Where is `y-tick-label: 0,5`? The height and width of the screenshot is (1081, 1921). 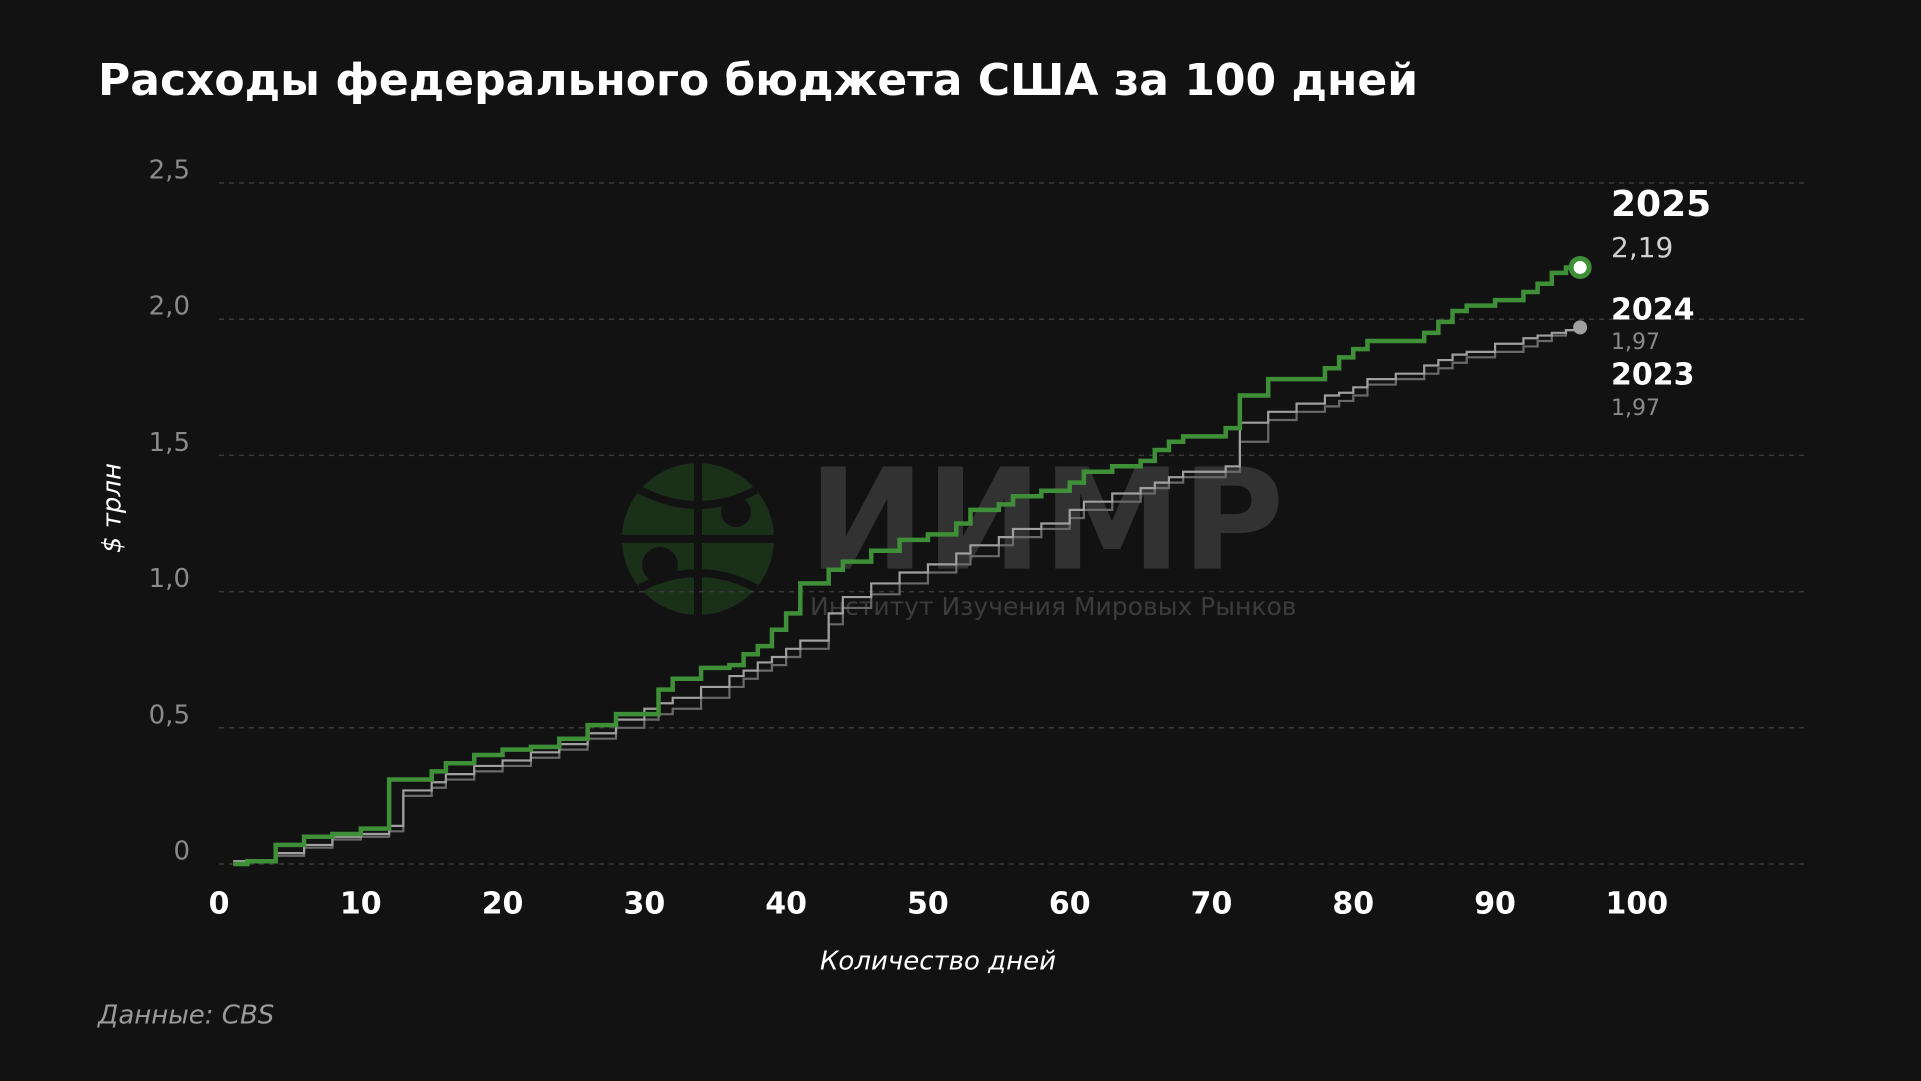
y-tick-label: 0,5 is located at coordinates (169, 715).